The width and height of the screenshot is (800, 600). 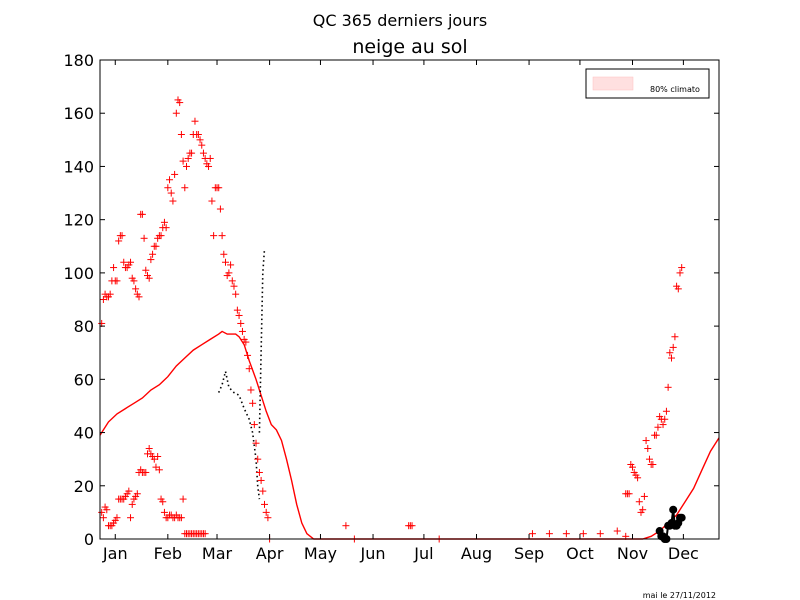 What do you see at coordinates (647, 83) in the screenshot?
I see `legend: 80% climato` at bounding box center [647, 83].